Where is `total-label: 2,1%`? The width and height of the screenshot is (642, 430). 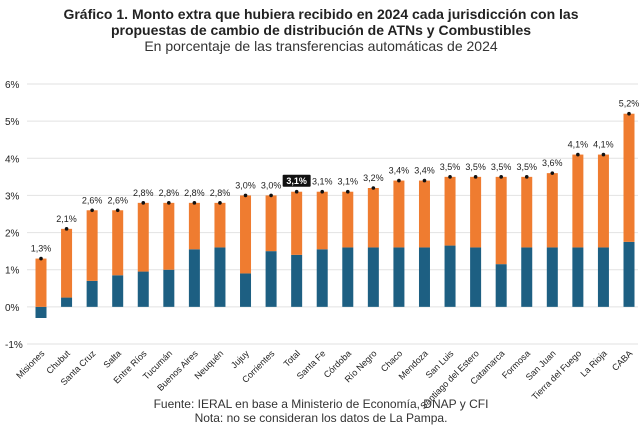
total-label: 2,1% is located at coordinates (66, 219).